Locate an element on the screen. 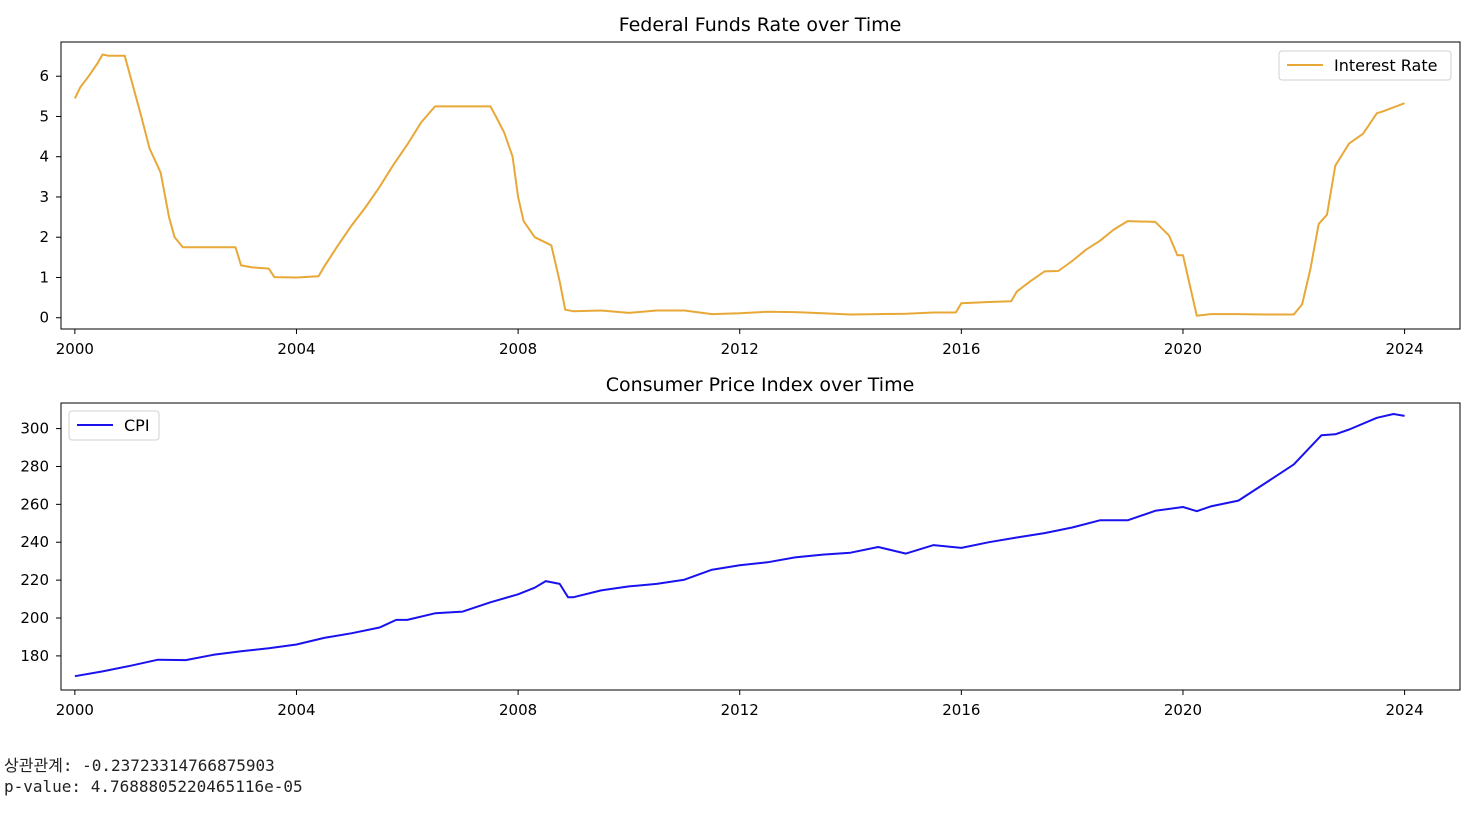 The width and height of the screenshot is (1476, 822). y-axis: 180 200 220 240 260 280 300 is located at coordinates (40, 542).